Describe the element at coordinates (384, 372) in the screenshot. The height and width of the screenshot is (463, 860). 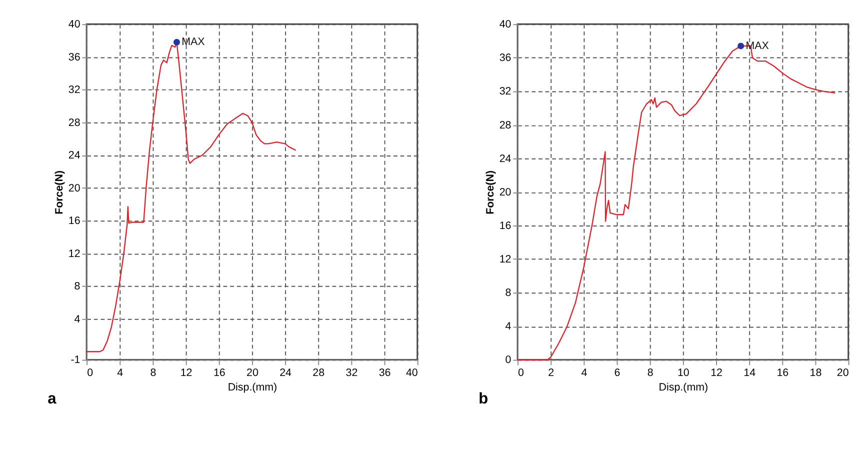
I see `x-tick-label: 36` at that location.